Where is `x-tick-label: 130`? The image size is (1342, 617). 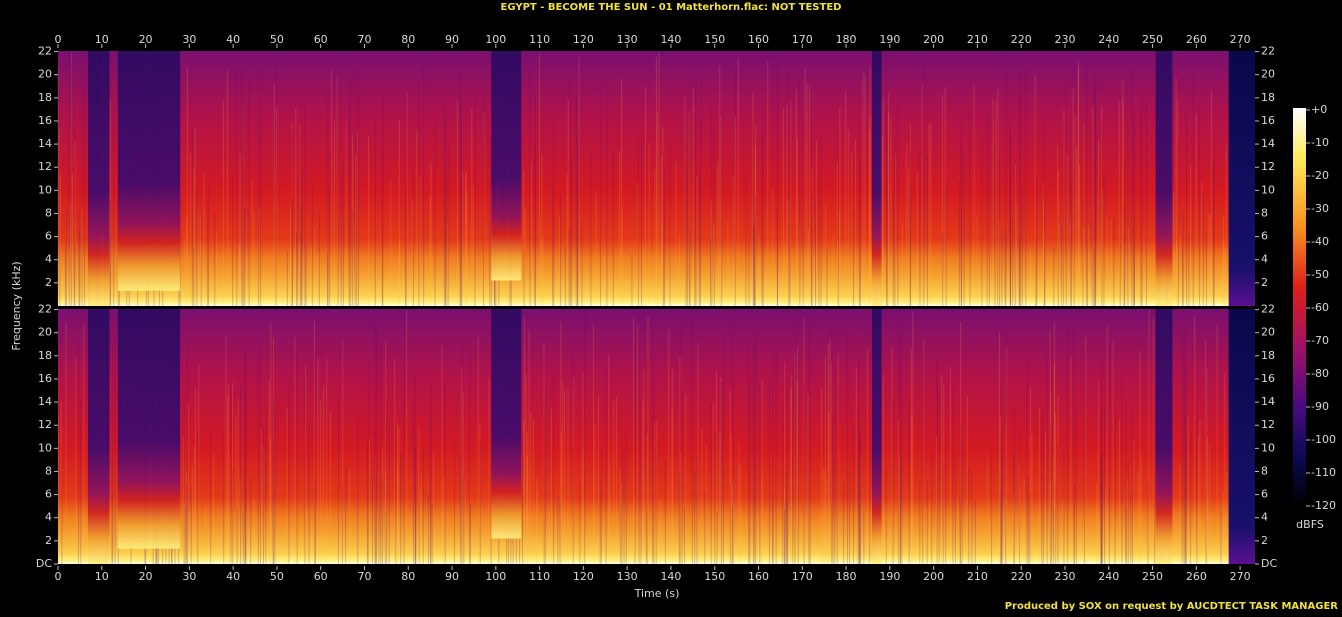 x-tick-label: 130 is located at coordinates (627, 576).